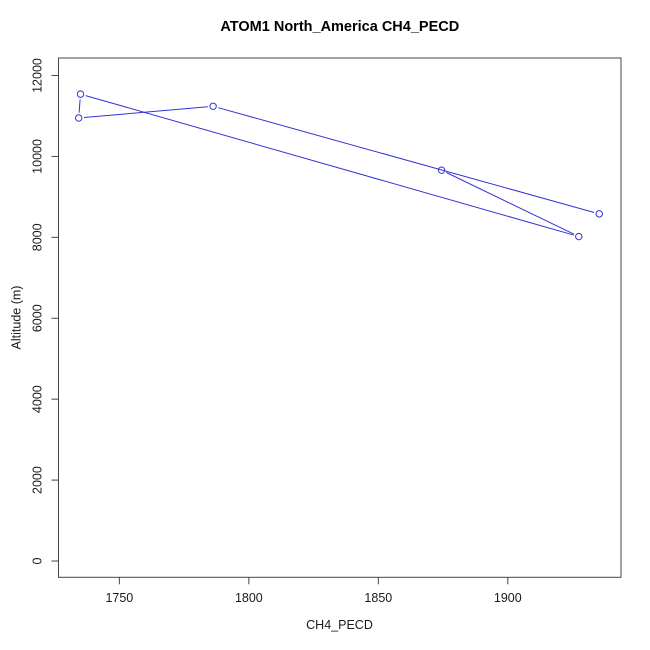 The image size is (650, 650). Describe the element at coordinates (38, 399) in the screenshot. I see `y-tick-label: 4000` at that location.